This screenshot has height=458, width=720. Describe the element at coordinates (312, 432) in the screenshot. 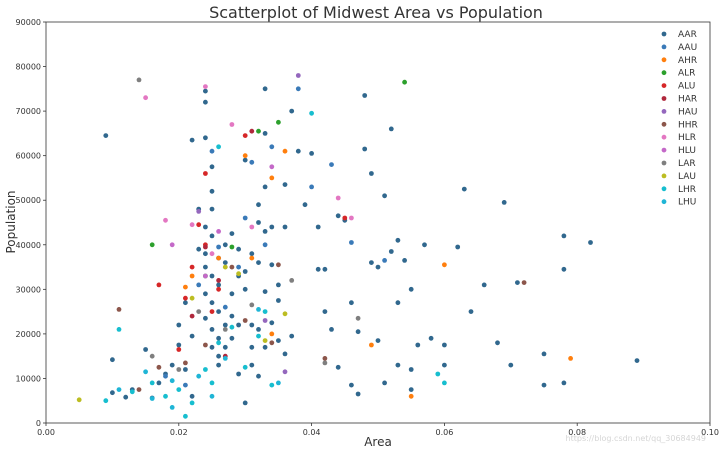

I see `x-tick-label: 0.04` at that location.